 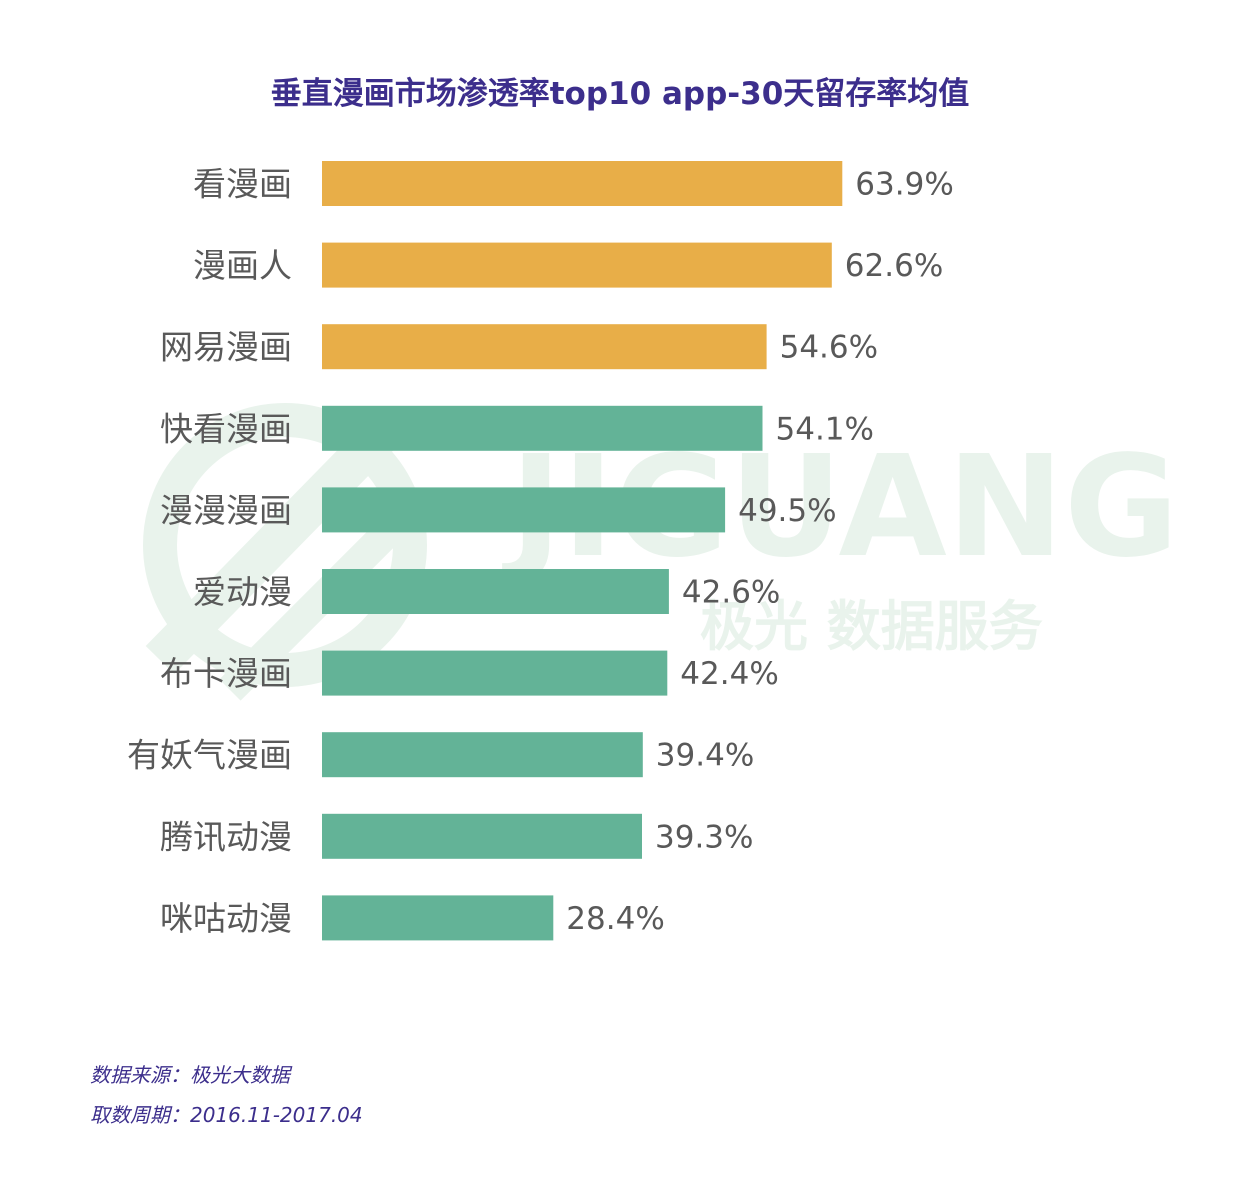 What do you see at coordinates (242, 184) in the screenshot?
I see `category-label-1: 看漫画` at bounding box center [242, 184].